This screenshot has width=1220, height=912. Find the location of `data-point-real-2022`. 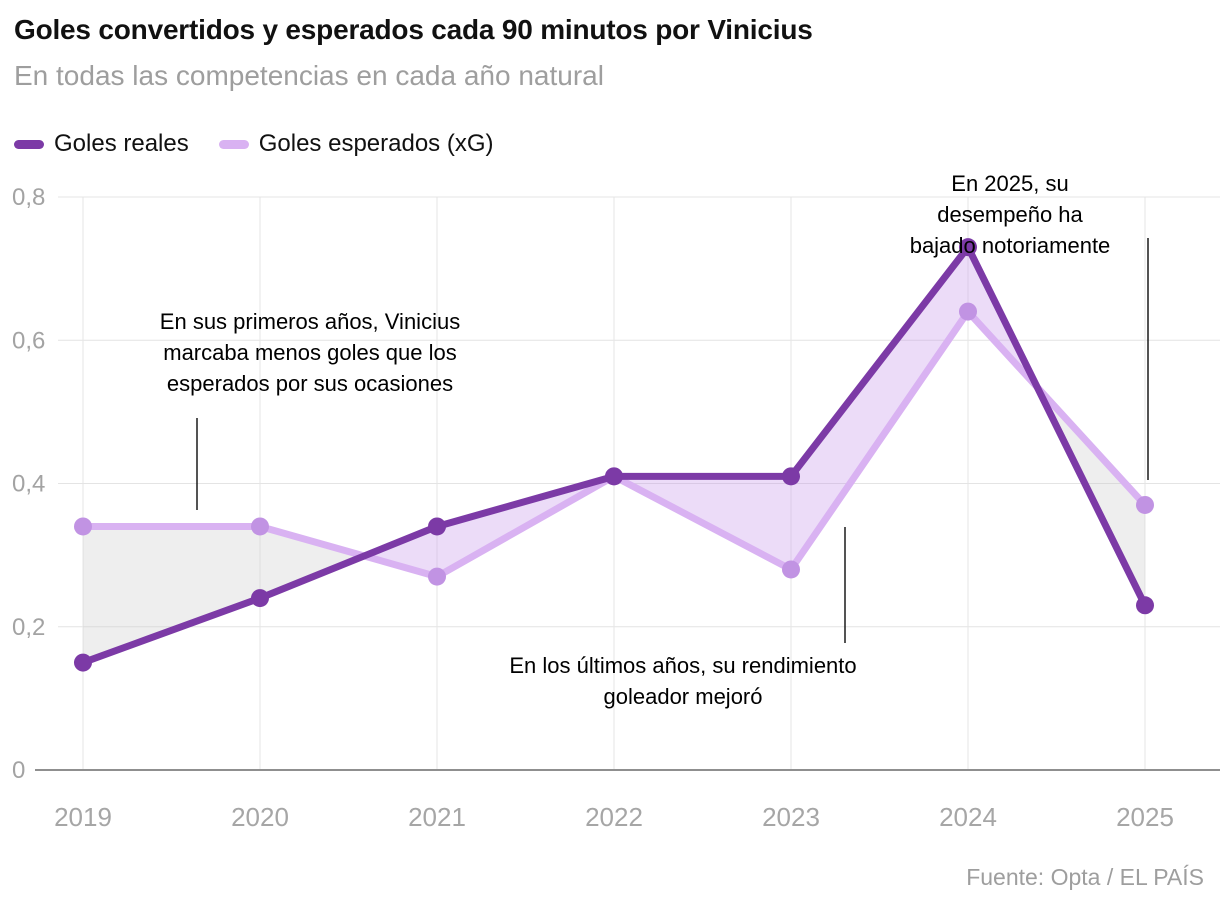

data-point-real-2022 is located at coordinates (614, 476).